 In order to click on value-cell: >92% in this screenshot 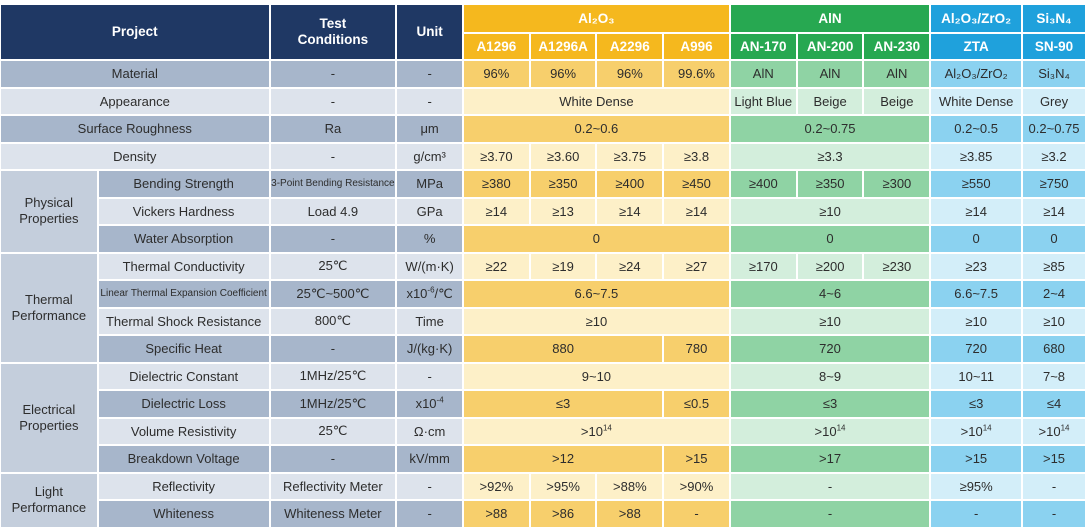, I will do `click(496, 486)`.